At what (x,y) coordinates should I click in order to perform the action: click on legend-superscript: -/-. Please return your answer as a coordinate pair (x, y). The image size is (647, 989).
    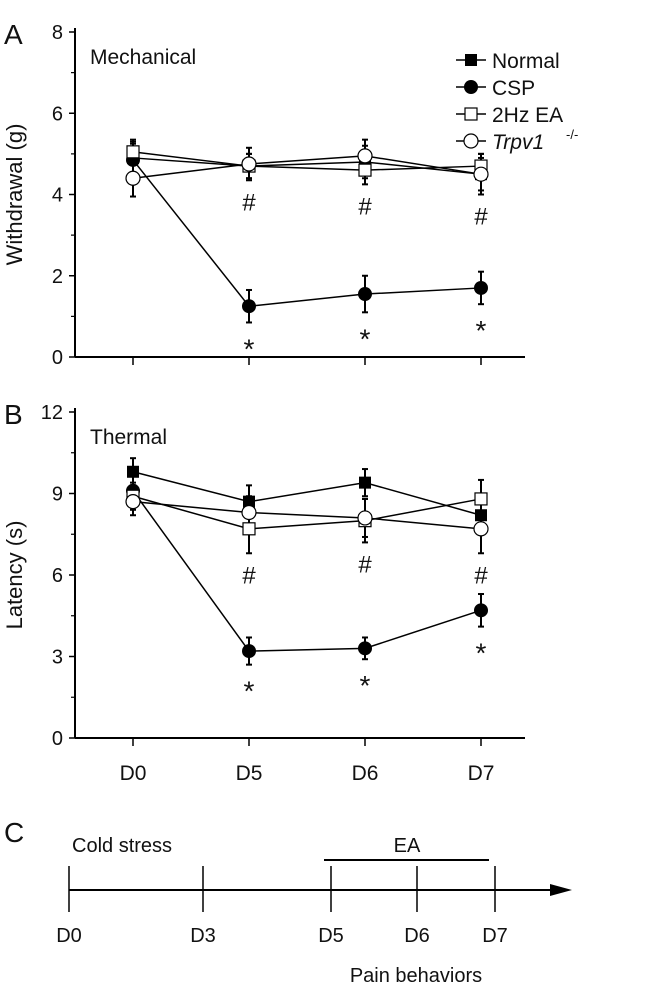
    Looking at the image, I should click on (572, 134).